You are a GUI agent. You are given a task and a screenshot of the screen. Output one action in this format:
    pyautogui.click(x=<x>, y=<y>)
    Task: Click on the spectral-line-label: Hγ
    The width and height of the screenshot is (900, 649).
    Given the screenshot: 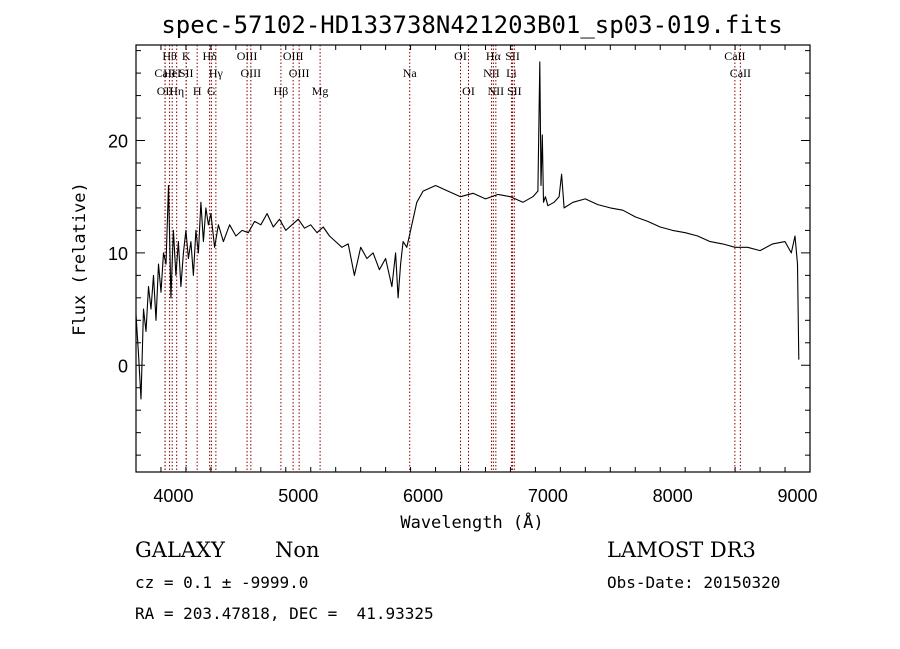 What is the action you would take?
    pyautogui.click(x=216, y=73)
    